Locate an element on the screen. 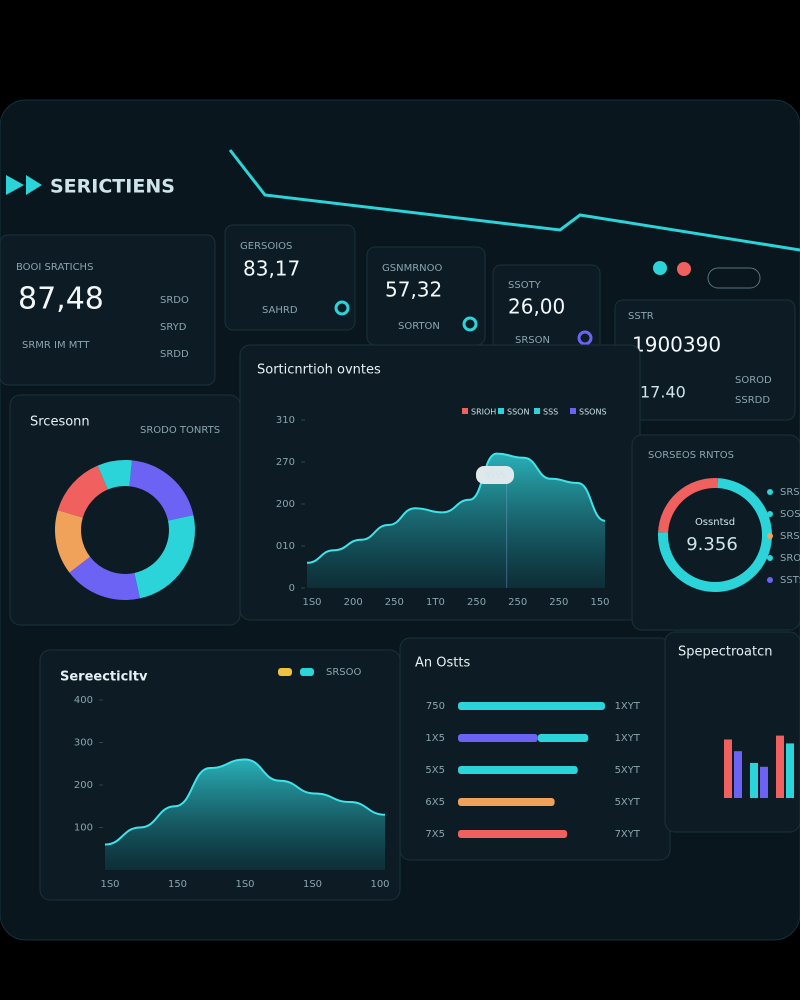 The width and height of the screenshot is (800, 1000). y-tick-label: 0 is located at coordinates (292, 588).